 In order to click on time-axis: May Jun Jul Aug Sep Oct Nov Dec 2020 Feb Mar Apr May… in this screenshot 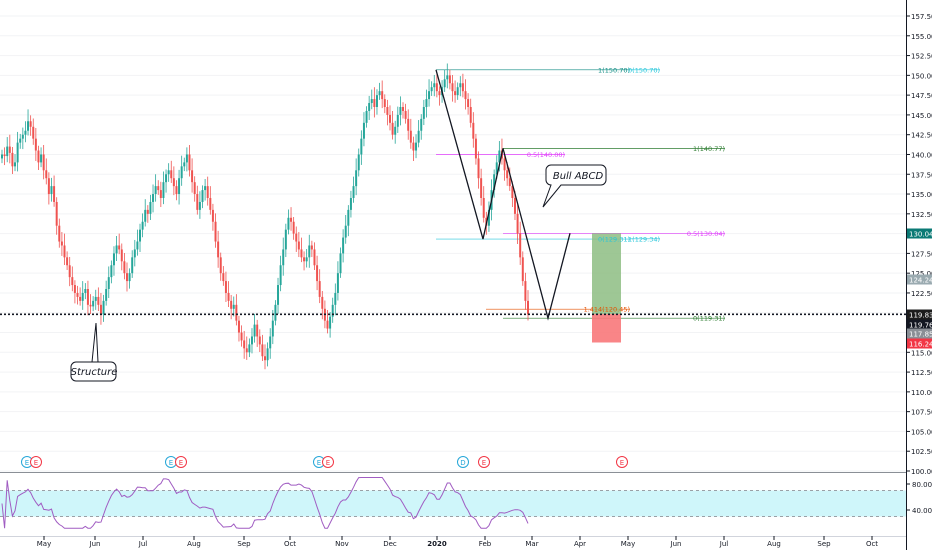, I will do `click(458, 542)`.